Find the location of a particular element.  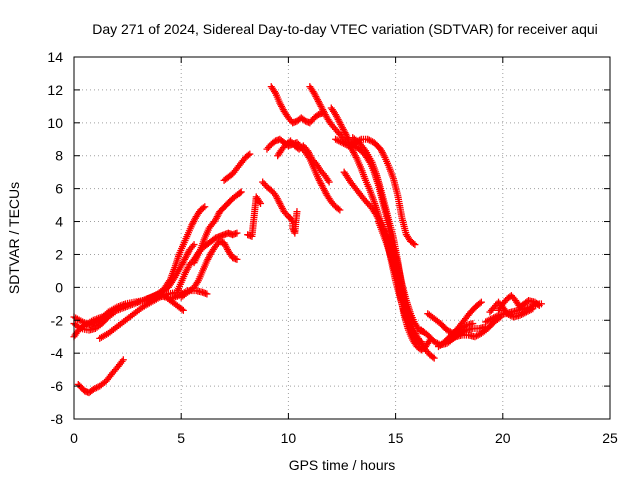

x-tick-label: 20 is located at coordinates (503, 438).